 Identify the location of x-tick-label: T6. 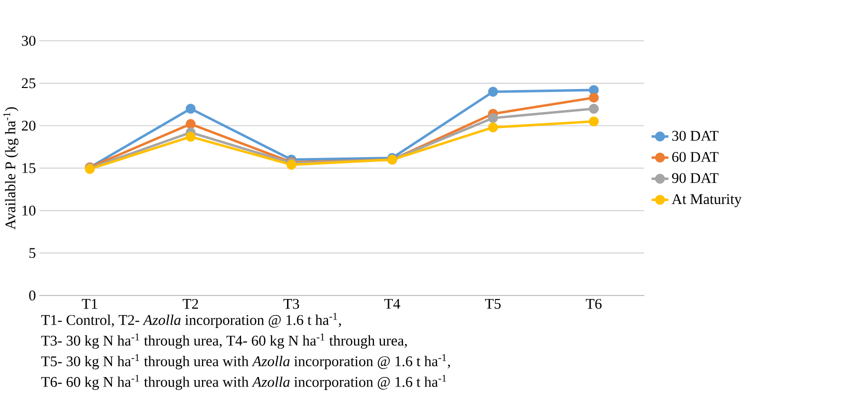
(594, 303).